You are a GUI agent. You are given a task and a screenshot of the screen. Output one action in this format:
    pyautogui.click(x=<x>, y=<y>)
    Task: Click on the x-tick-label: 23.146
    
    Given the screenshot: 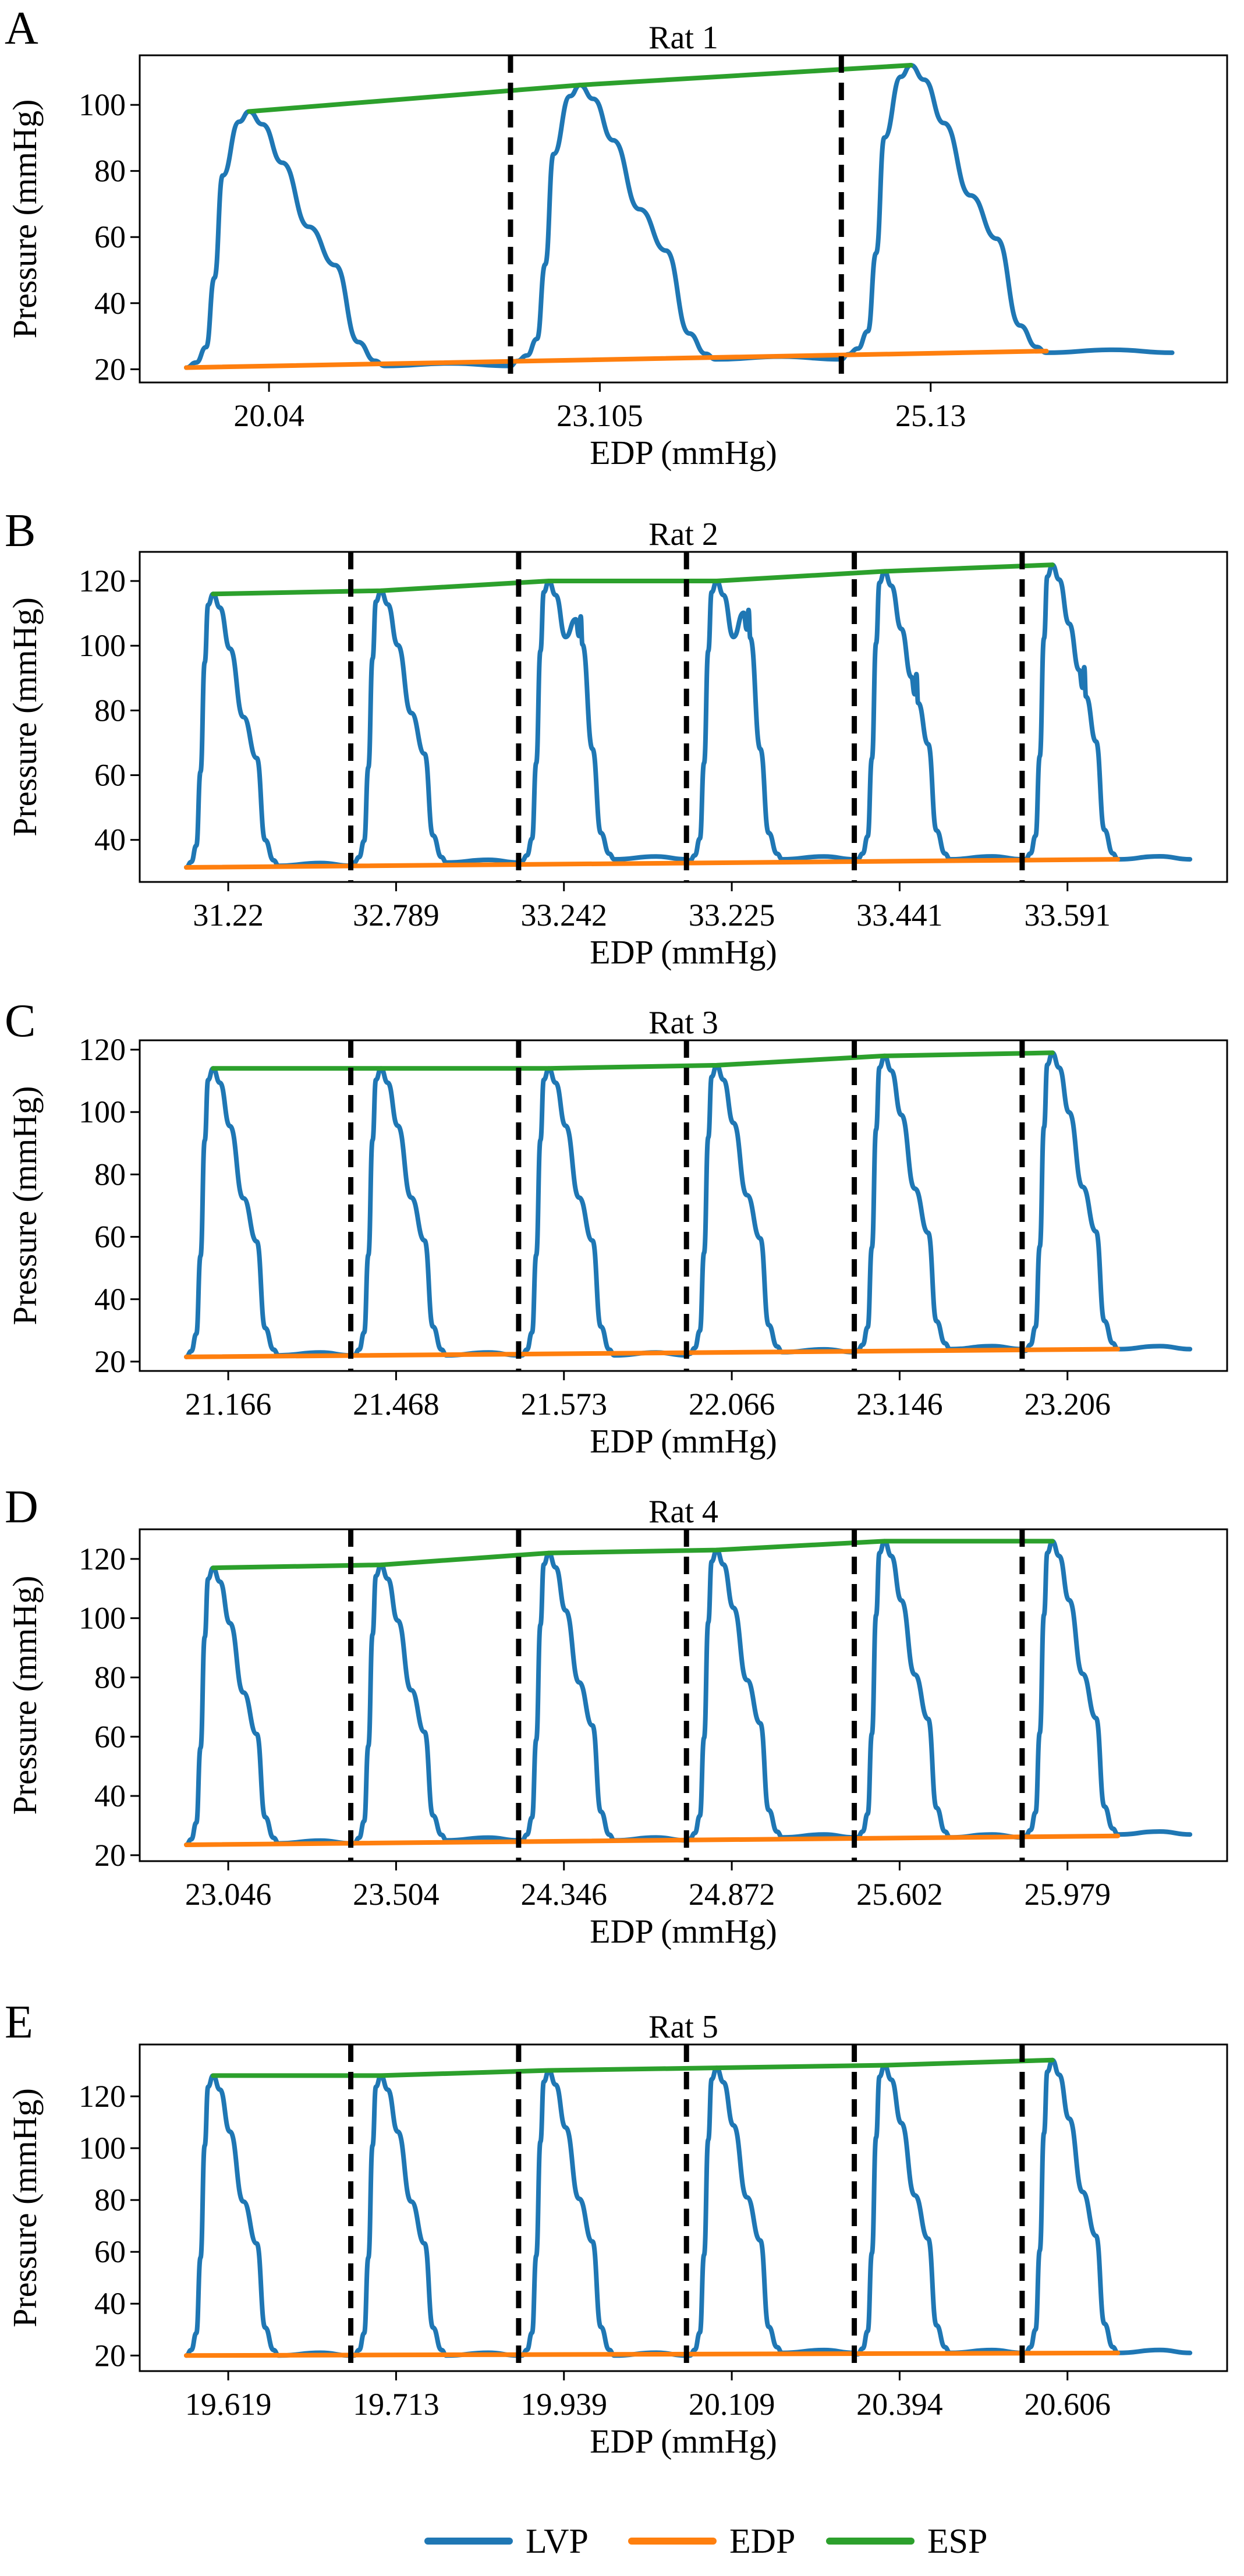 What is the action you would take?
    pyautogui.click(x=899, y=1404)
    